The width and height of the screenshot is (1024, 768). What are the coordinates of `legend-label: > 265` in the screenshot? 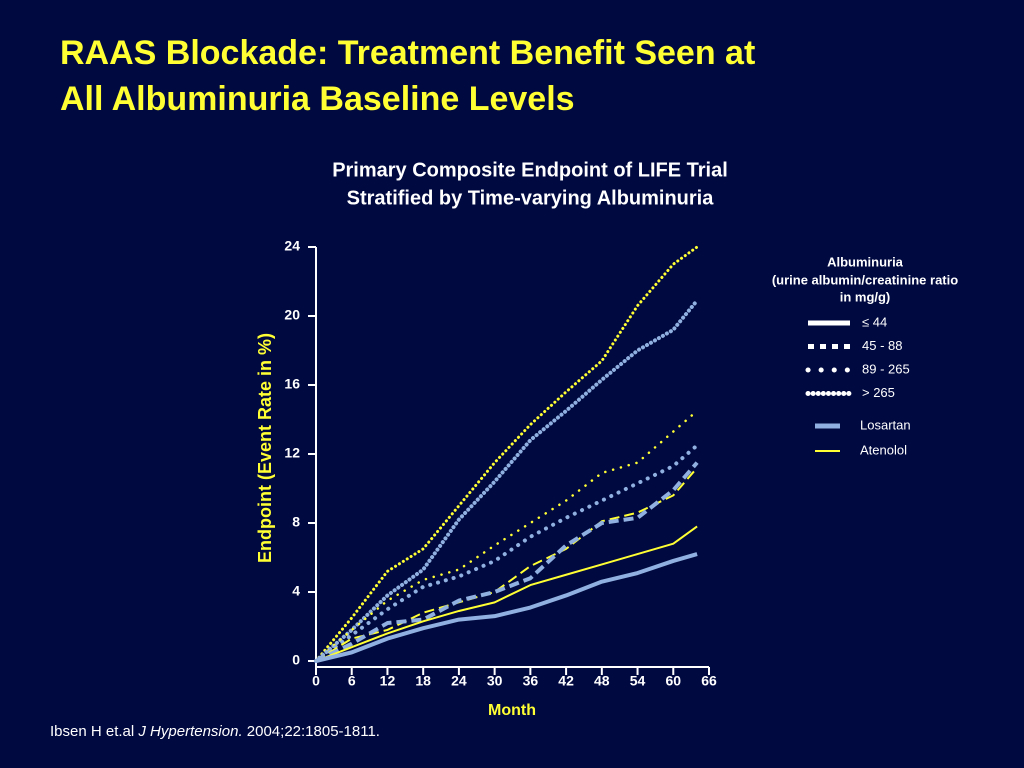 It's located at (878, 392).